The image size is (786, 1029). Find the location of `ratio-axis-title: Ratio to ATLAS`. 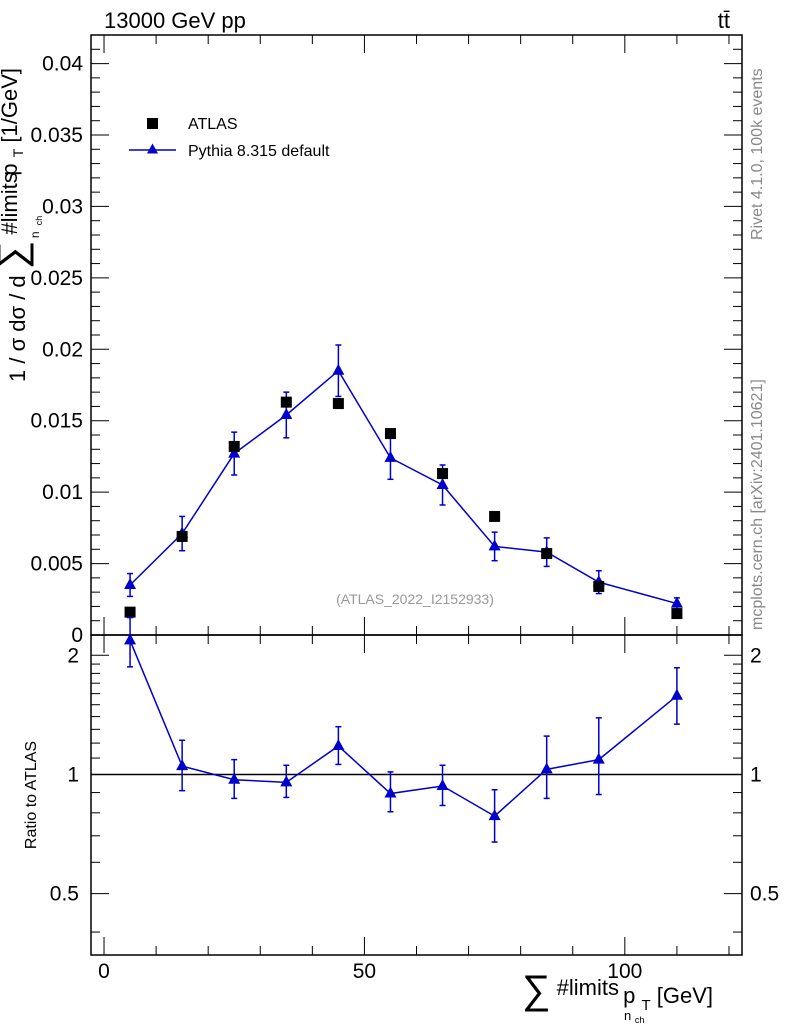

ratio-axis-title: Ratio to ATLAS is located at coordinates (31, 795).